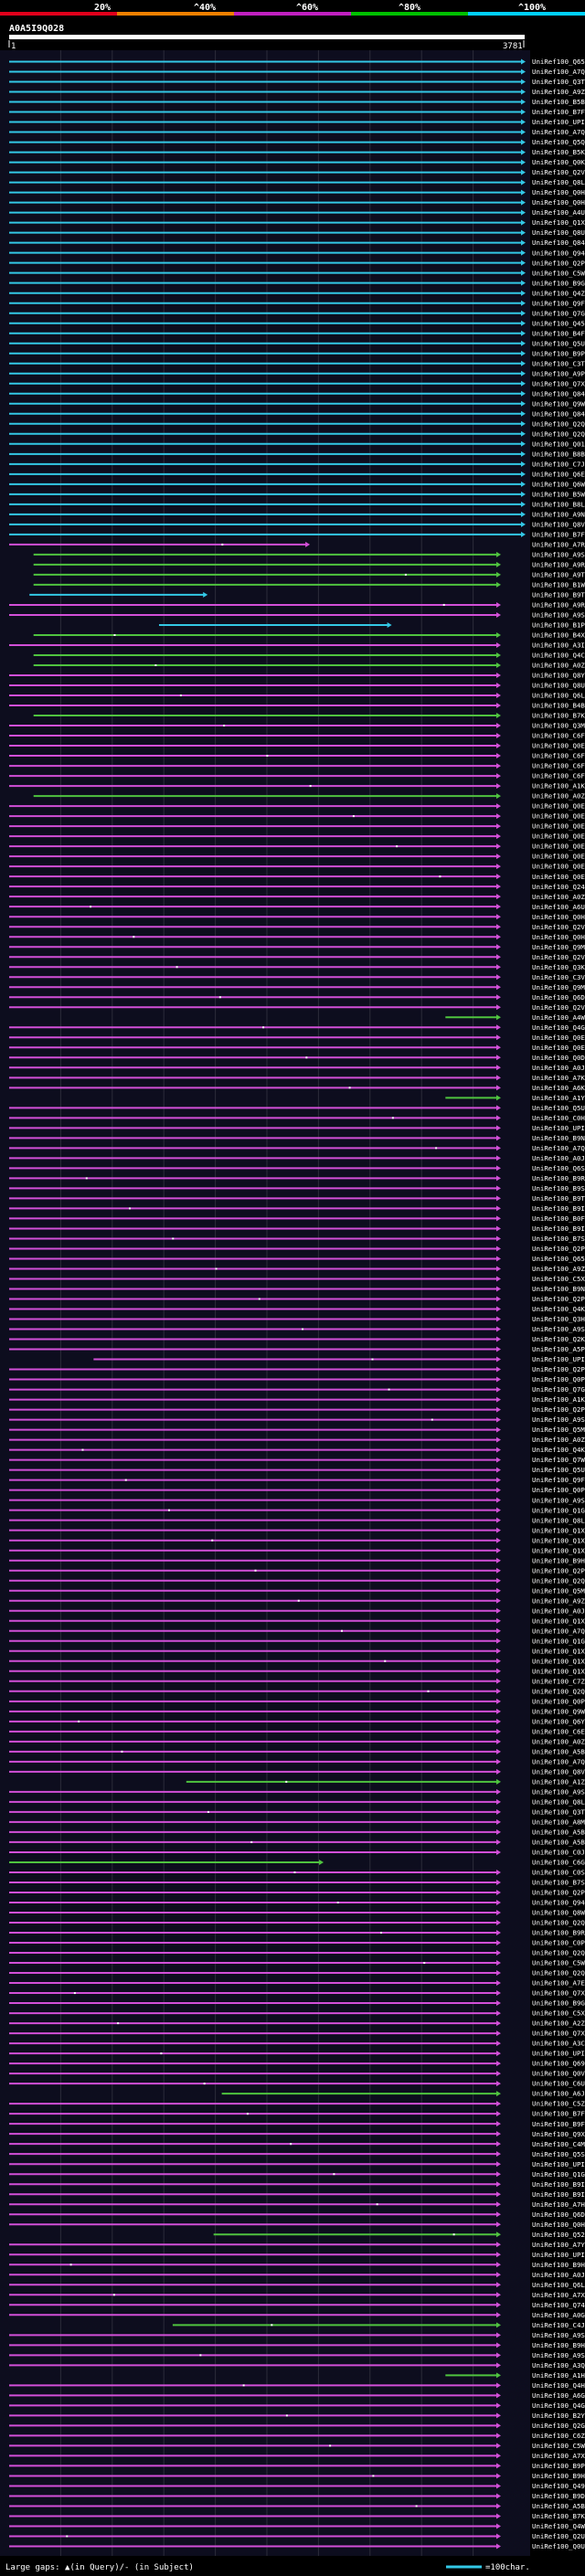 This screenshot has width=585, height=2576. What do you see at coordinates (559, 957) in the screenshot?
I see `hit-label: UniRef100_Q2VEW8` at bounding box center [559, 957].